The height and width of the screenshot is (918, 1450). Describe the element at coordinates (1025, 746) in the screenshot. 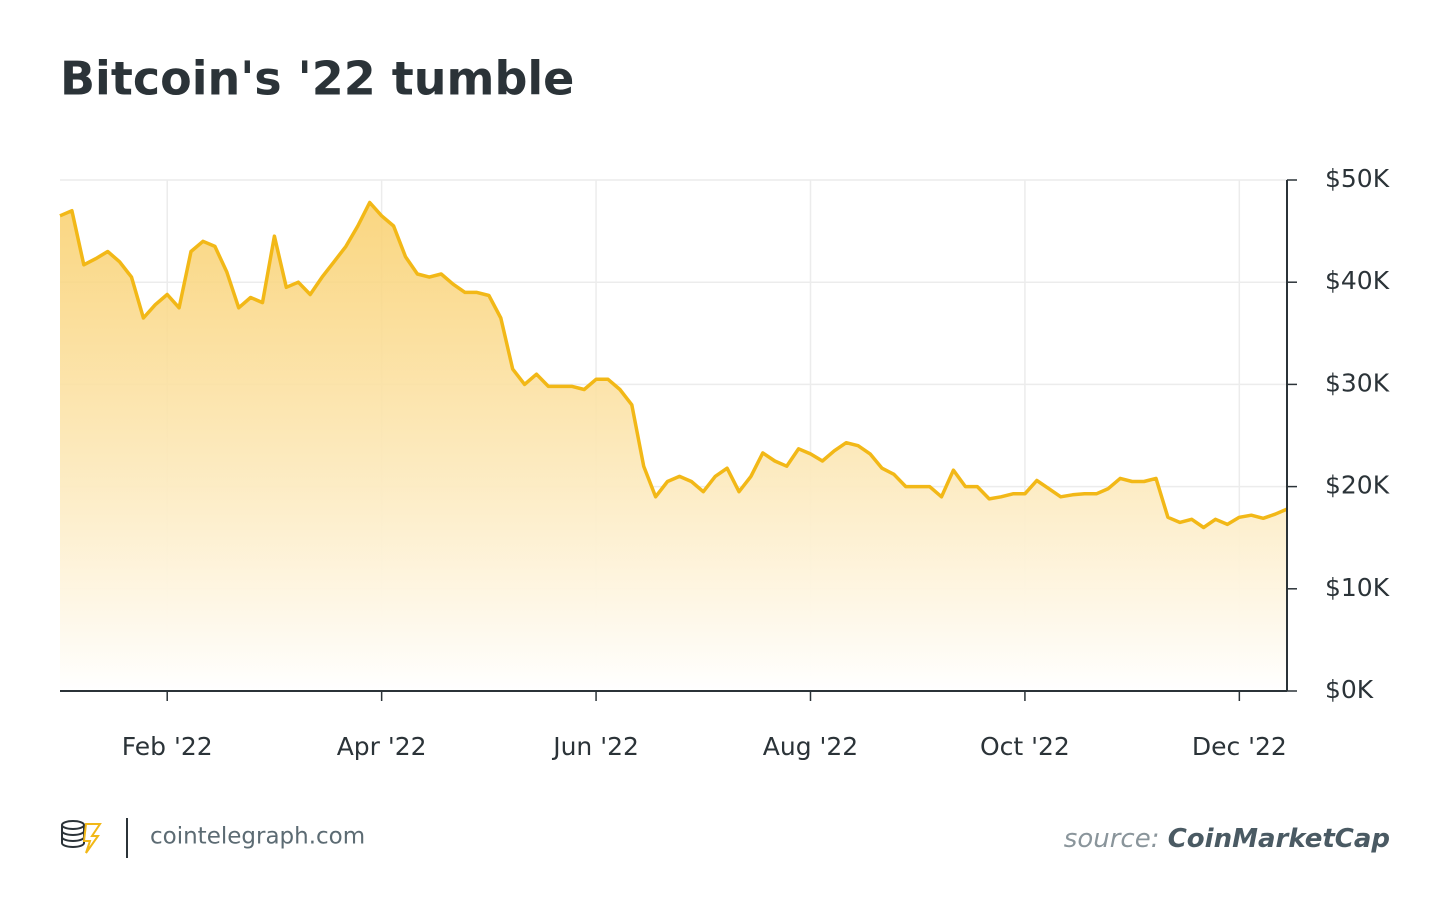

I see `x-tick-label: Oct '22` at that location.